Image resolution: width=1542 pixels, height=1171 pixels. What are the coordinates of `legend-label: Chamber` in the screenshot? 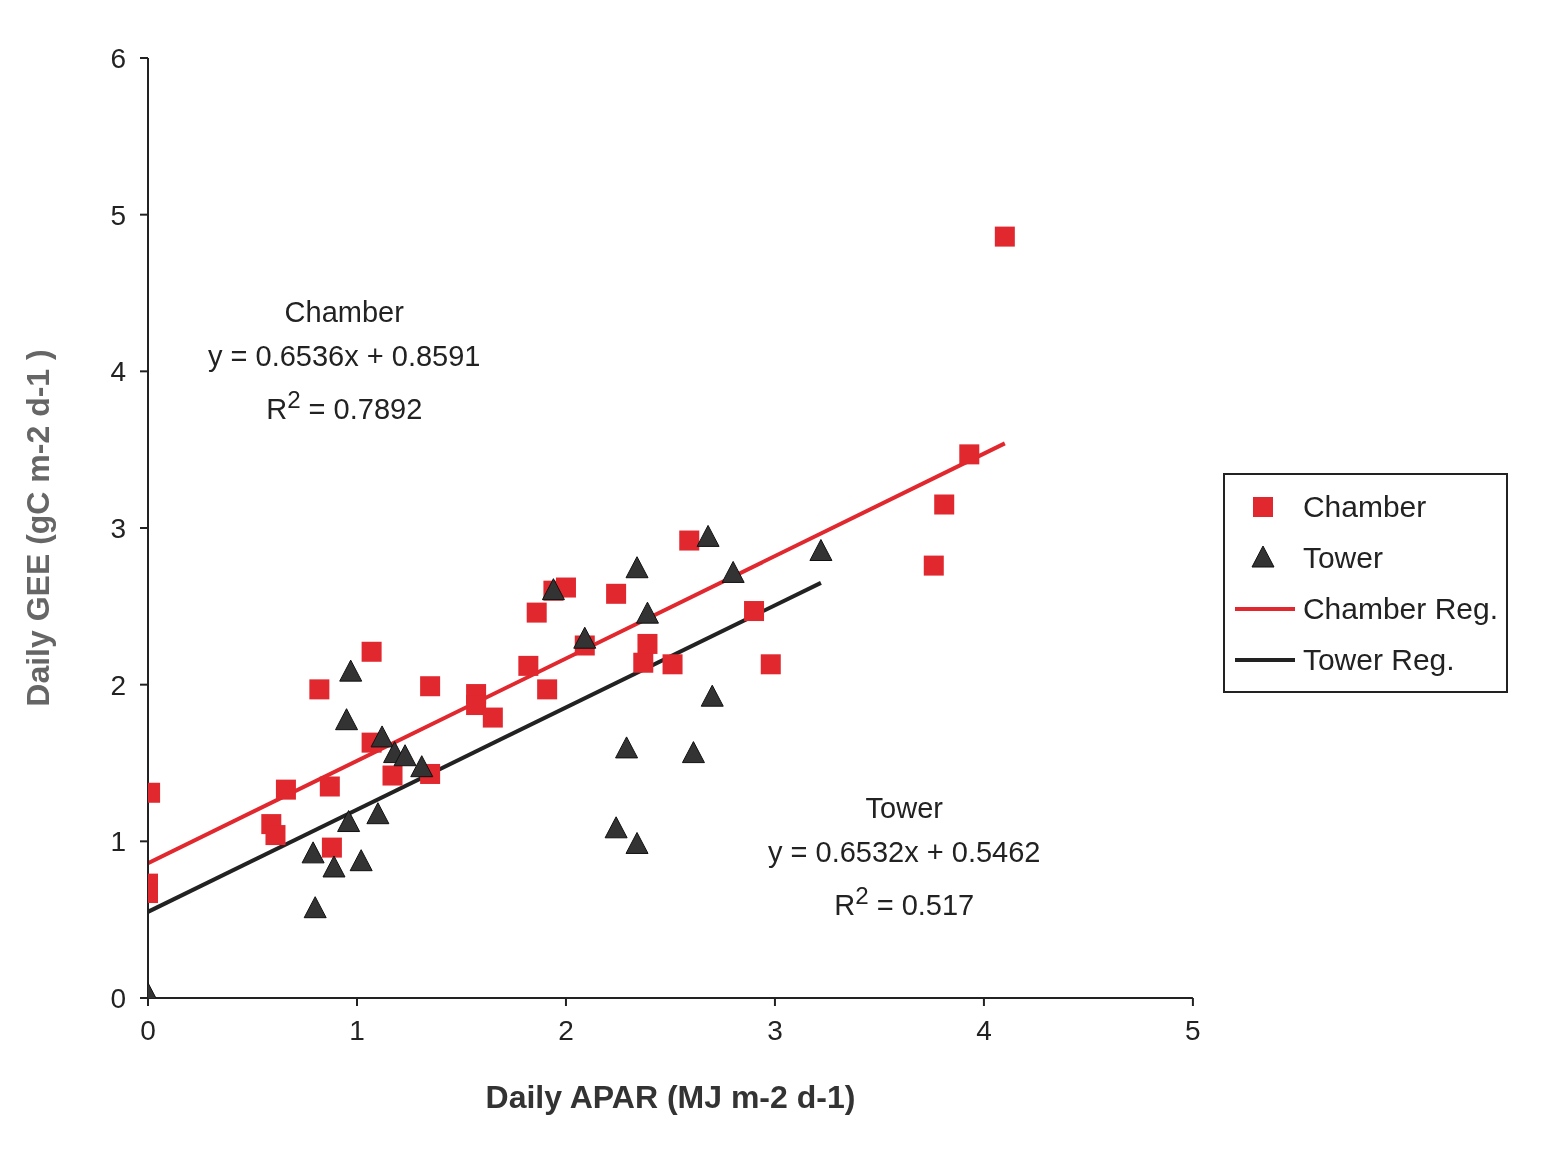 It's located at (1364, 506).